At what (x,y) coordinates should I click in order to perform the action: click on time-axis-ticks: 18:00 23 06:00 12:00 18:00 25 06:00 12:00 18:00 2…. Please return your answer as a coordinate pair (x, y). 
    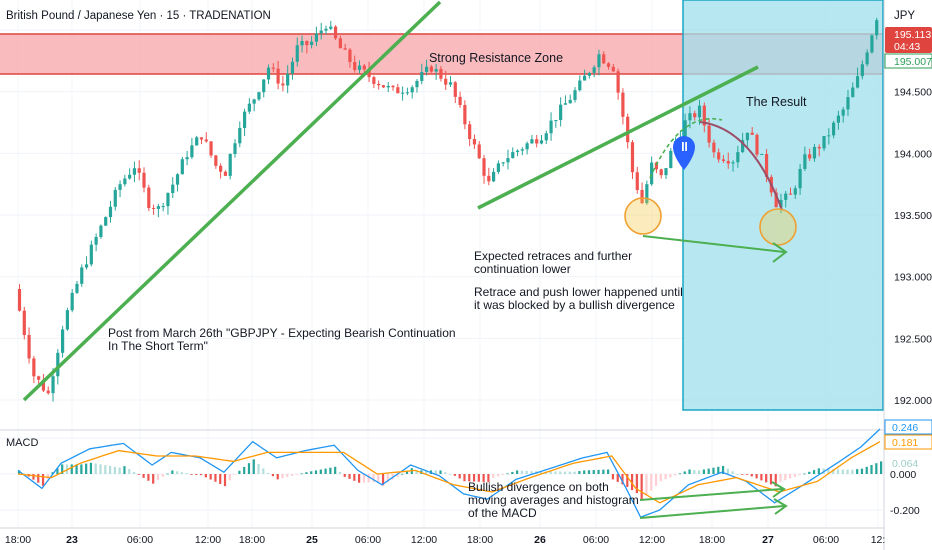
    Looking at the image, I should click on (445, 540).